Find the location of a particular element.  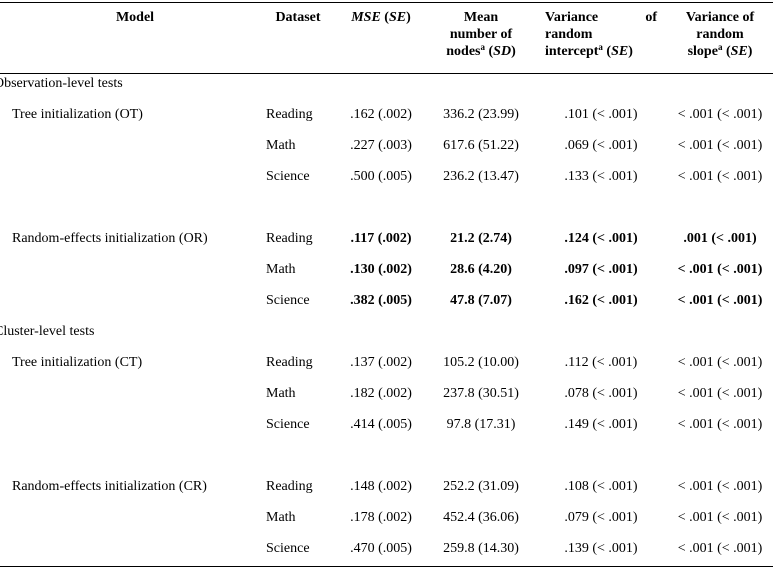

header-var-slope-line2: random is located at coordinates (720, 34).